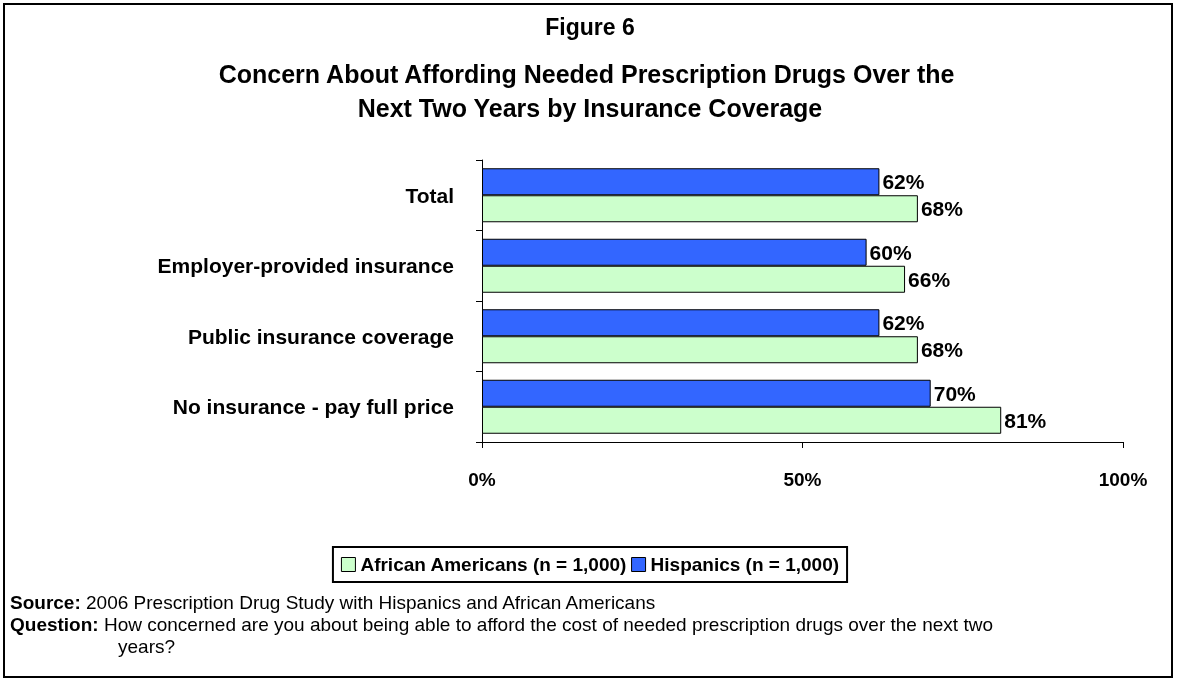 This screenshot has width=1180, height=683. I want to click on text: Question: How concerned are you about being able to afford the cost of needed prescription drugs over the next two years?, so click(502, 636).